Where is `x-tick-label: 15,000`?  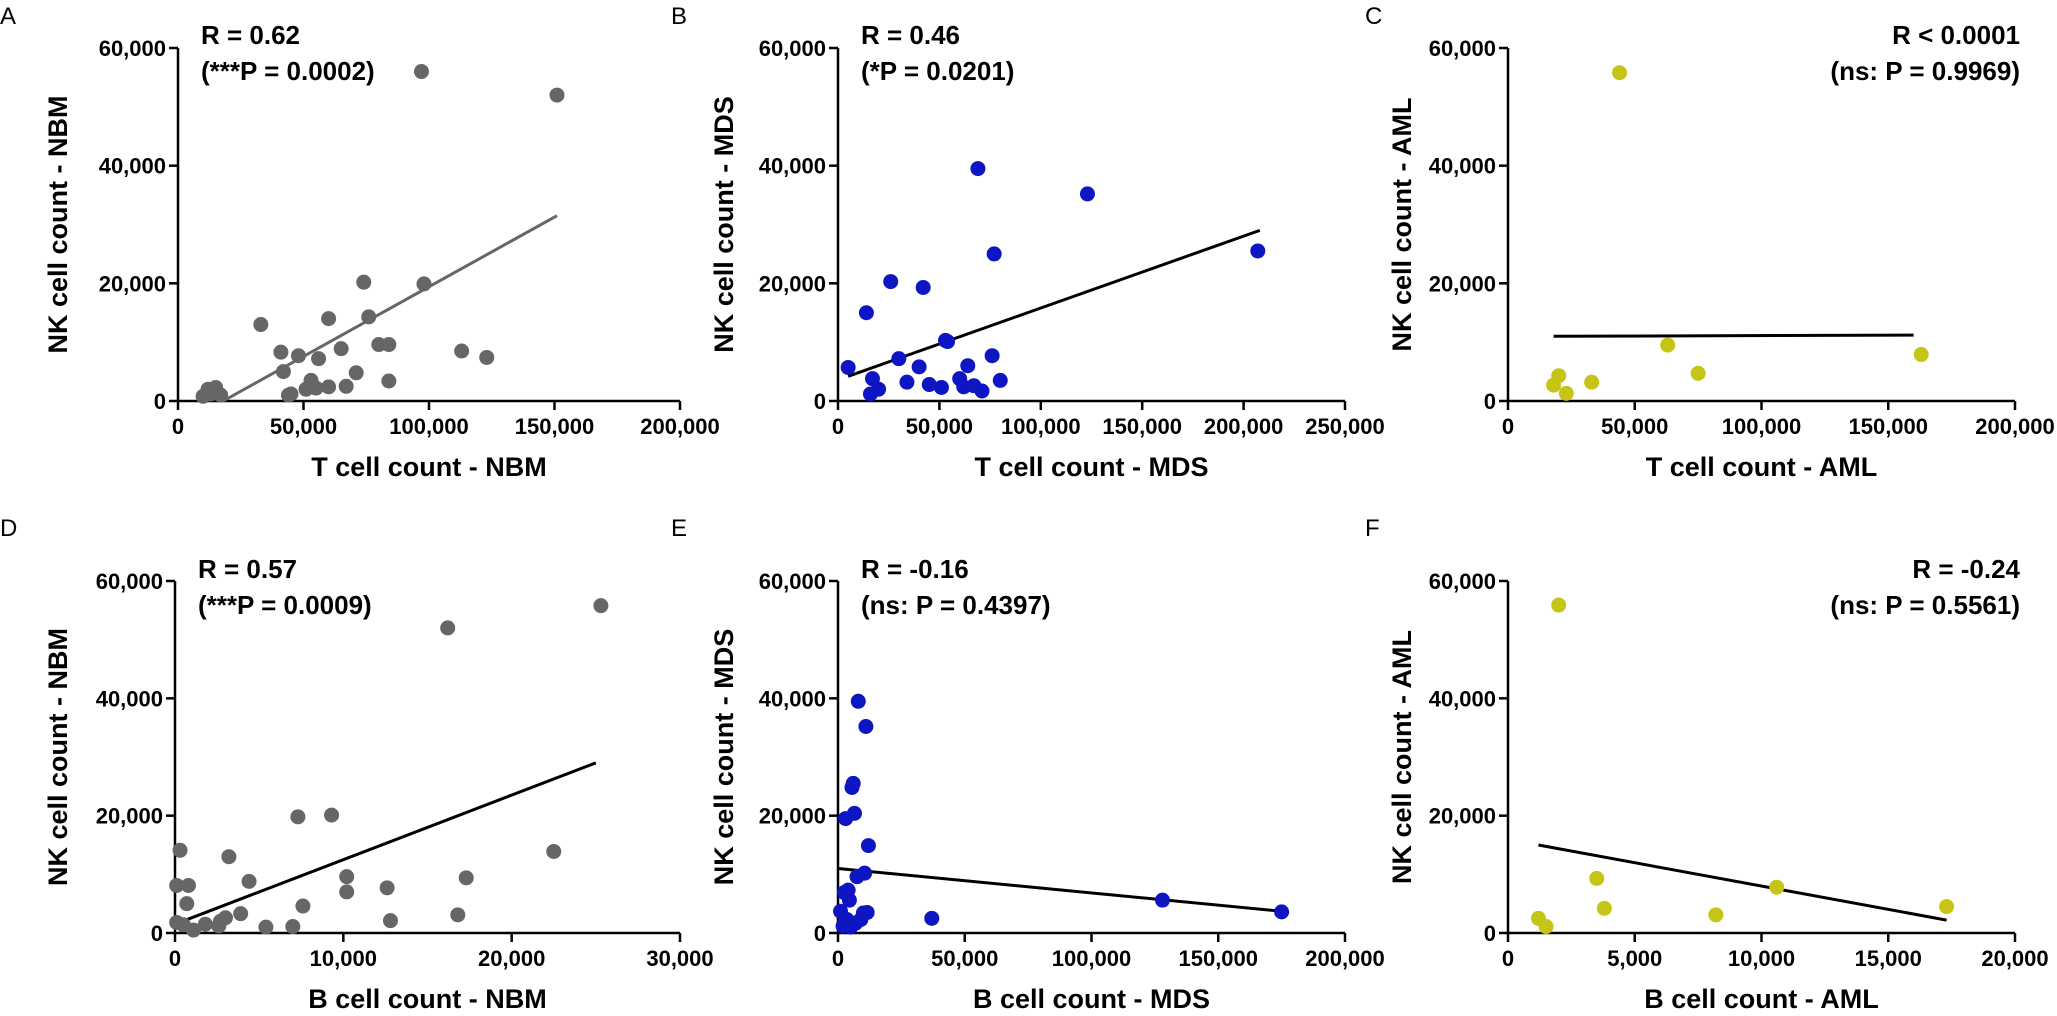 x-tick-label: 15,000 is located at coordinates (1888, 958).